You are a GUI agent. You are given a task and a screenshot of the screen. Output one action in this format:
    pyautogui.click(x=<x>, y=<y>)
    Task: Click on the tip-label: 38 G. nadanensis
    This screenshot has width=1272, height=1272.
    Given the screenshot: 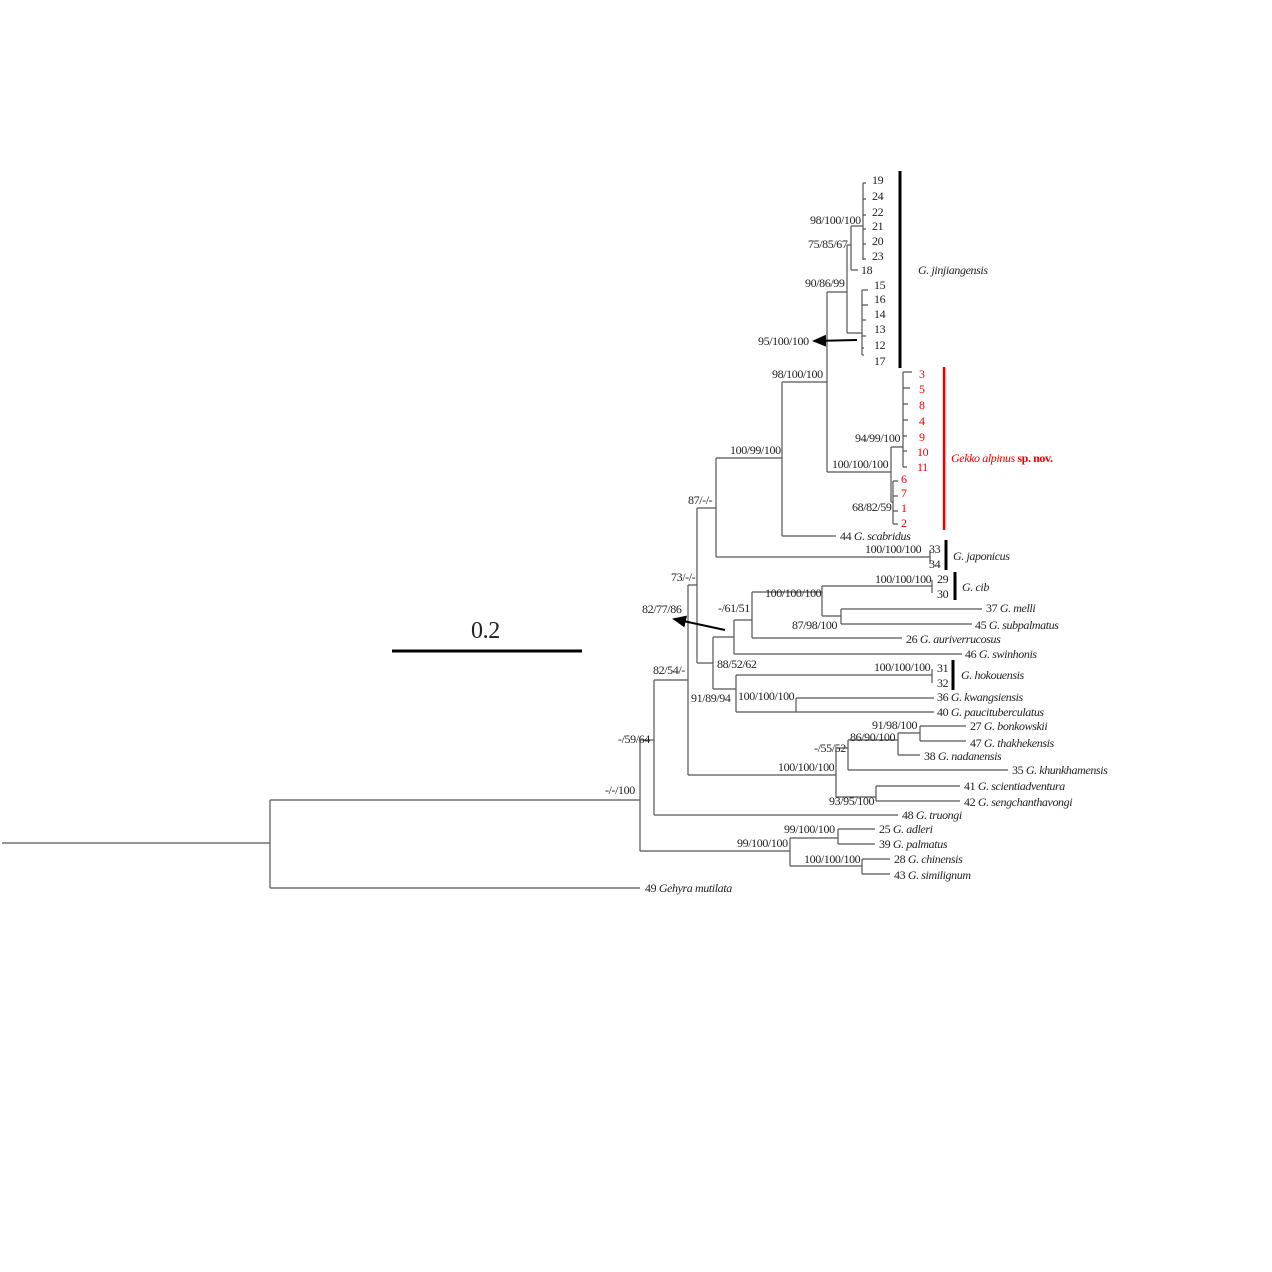 What is the action you would take?
    pyautogui.click(x=963, y=756)
    